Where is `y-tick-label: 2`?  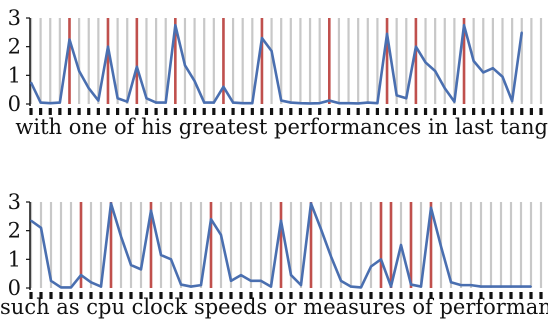 y-tick-label: 2 is located at coordinates (14, 231).